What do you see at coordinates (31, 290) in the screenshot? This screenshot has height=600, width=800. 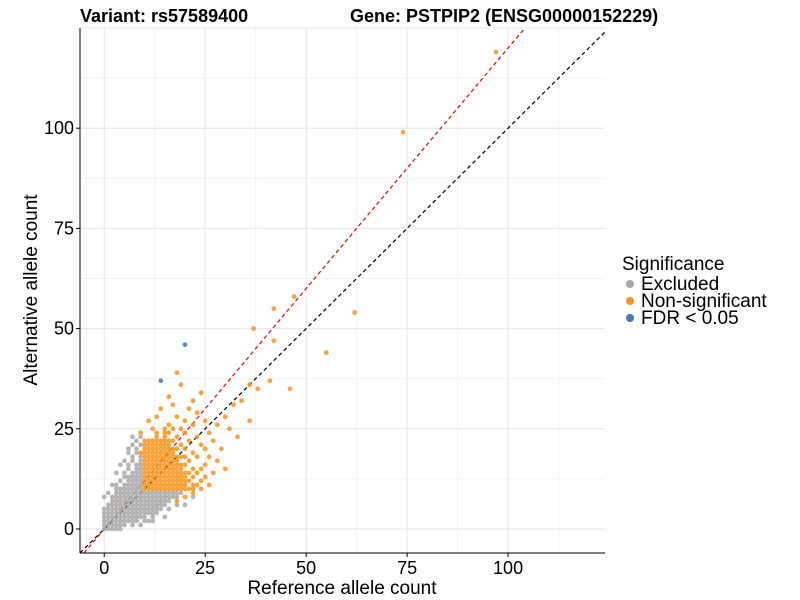 I see `y-axis-title: Alternative allele count` at bounding box center [31, 290].